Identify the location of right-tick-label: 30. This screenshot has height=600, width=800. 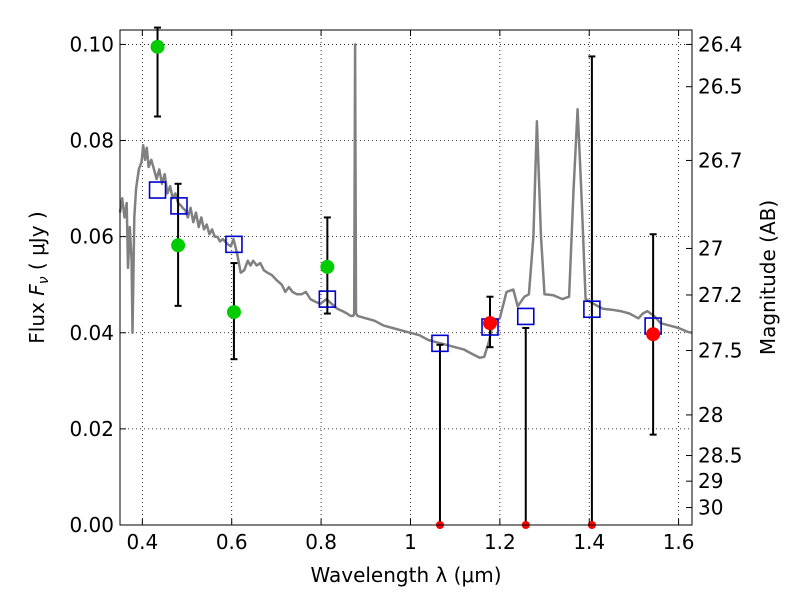
(710, 508).